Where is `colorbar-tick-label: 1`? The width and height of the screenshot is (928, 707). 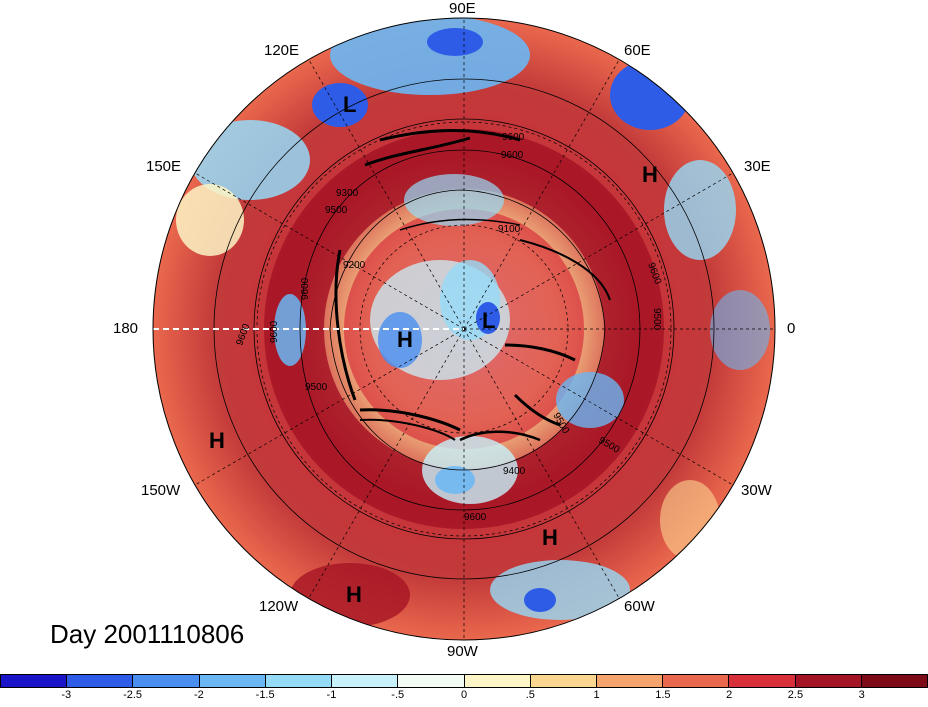
colorbar-tick-label: 1 is located at coordinates (596, 695).